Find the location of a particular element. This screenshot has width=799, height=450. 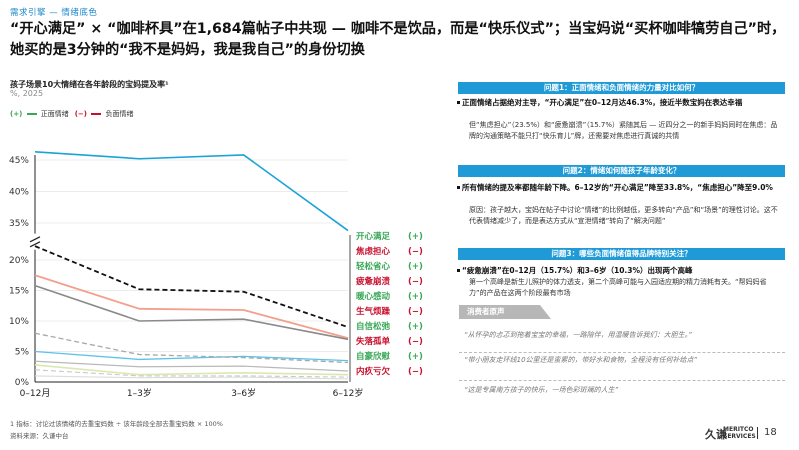

x-tick-label: 0–12月 is located at coordinates (35, 393).